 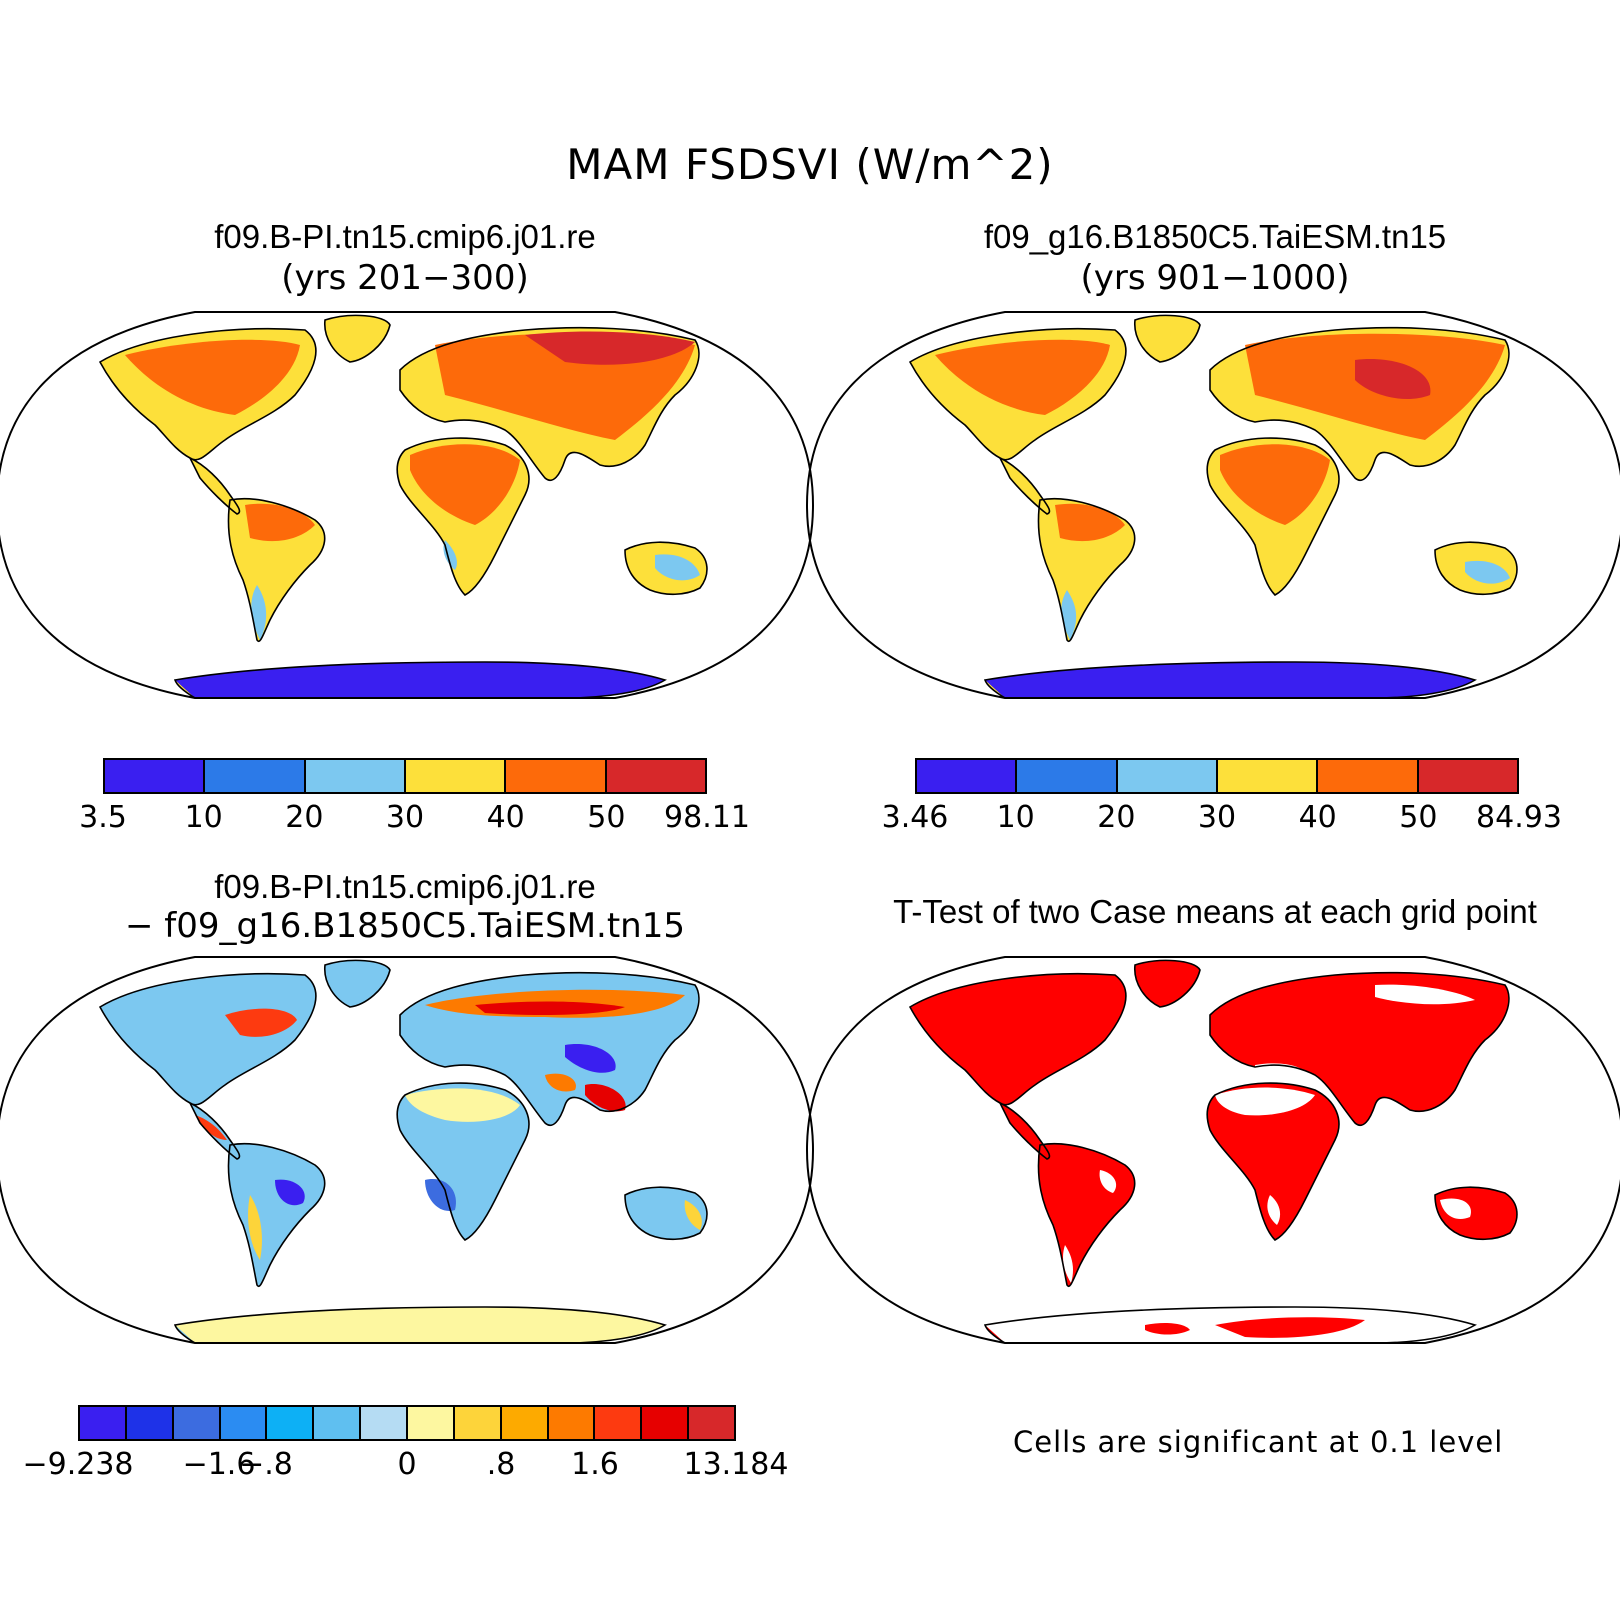 What do you see at coordinates (103, 817) in the screenshot?
I see `colorbar-label: 3.5` at bounding box center [103, 817].